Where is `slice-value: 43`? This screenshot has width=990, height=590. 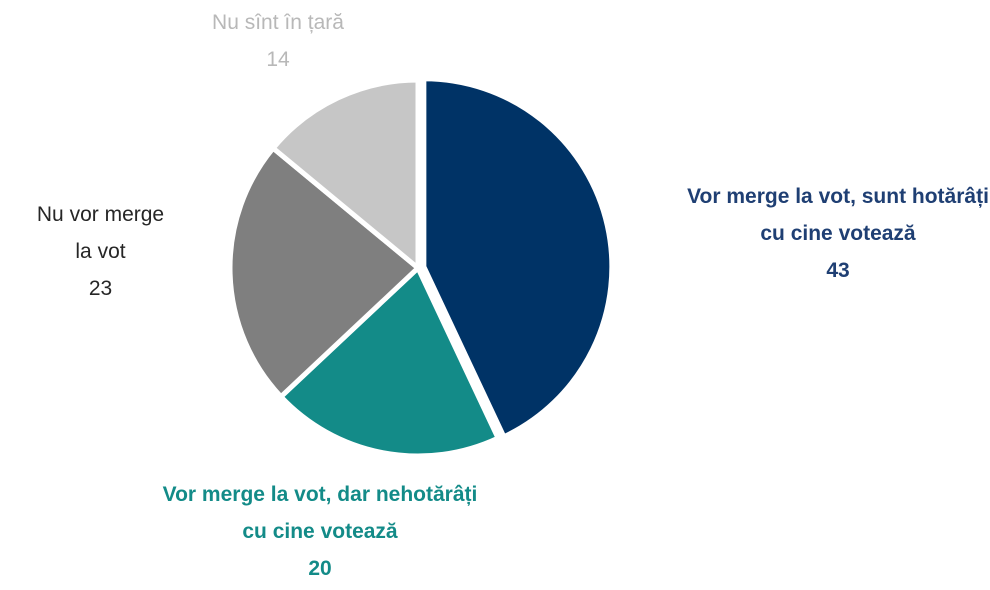
slice-value: 43 is located at coordinates (838, 270).